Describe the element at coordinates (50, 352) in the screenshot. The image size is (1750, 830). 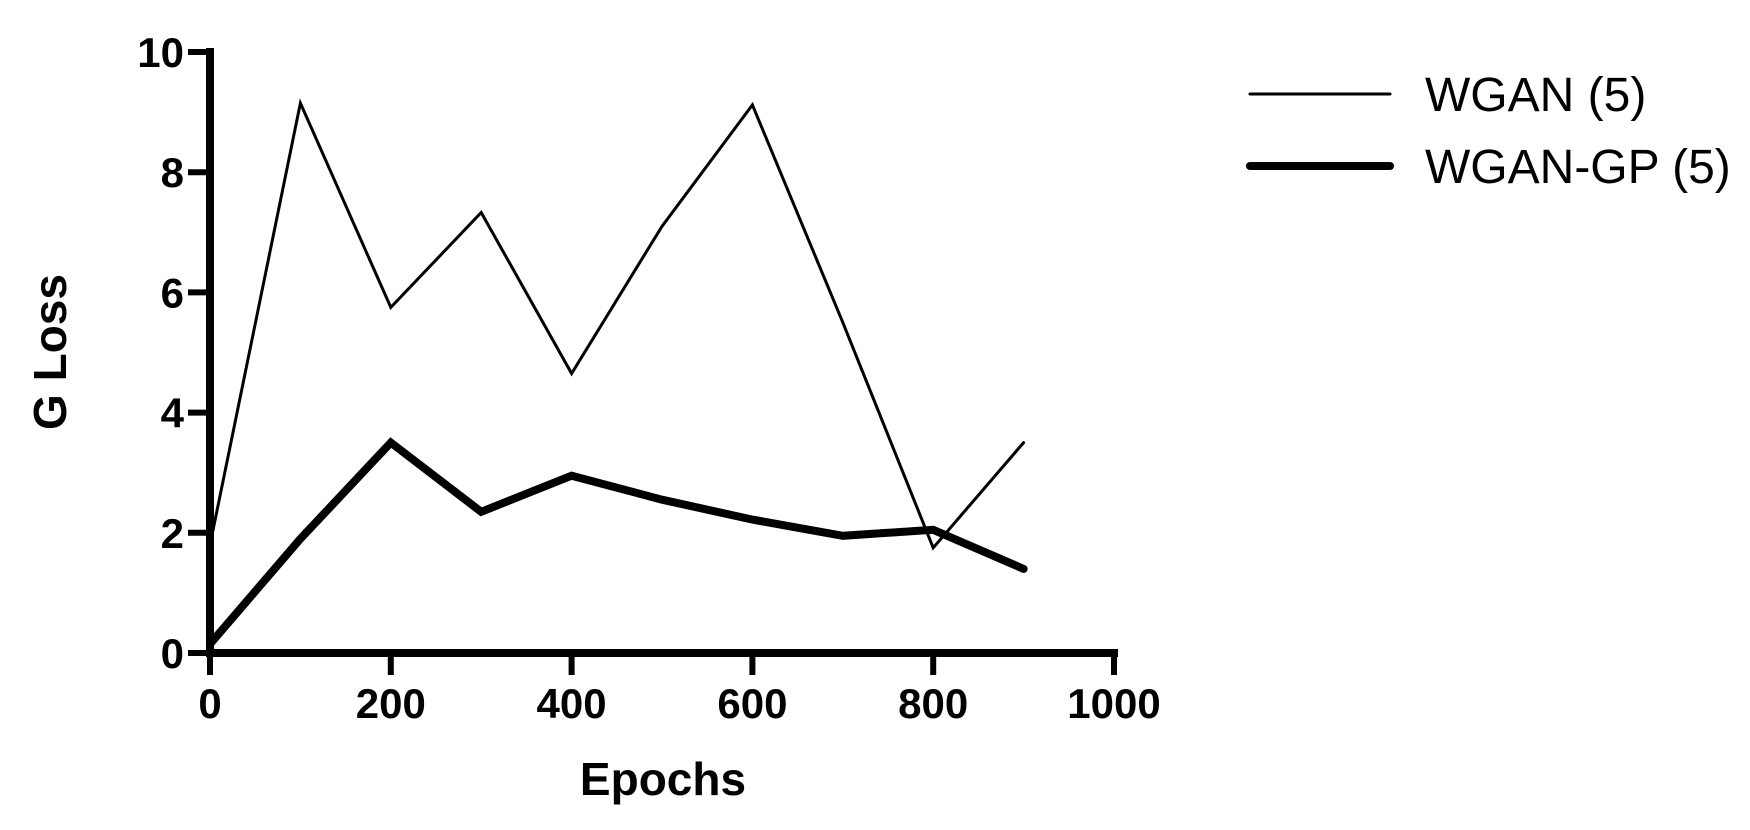
I see `y-axis-title: G Loss` at that location.